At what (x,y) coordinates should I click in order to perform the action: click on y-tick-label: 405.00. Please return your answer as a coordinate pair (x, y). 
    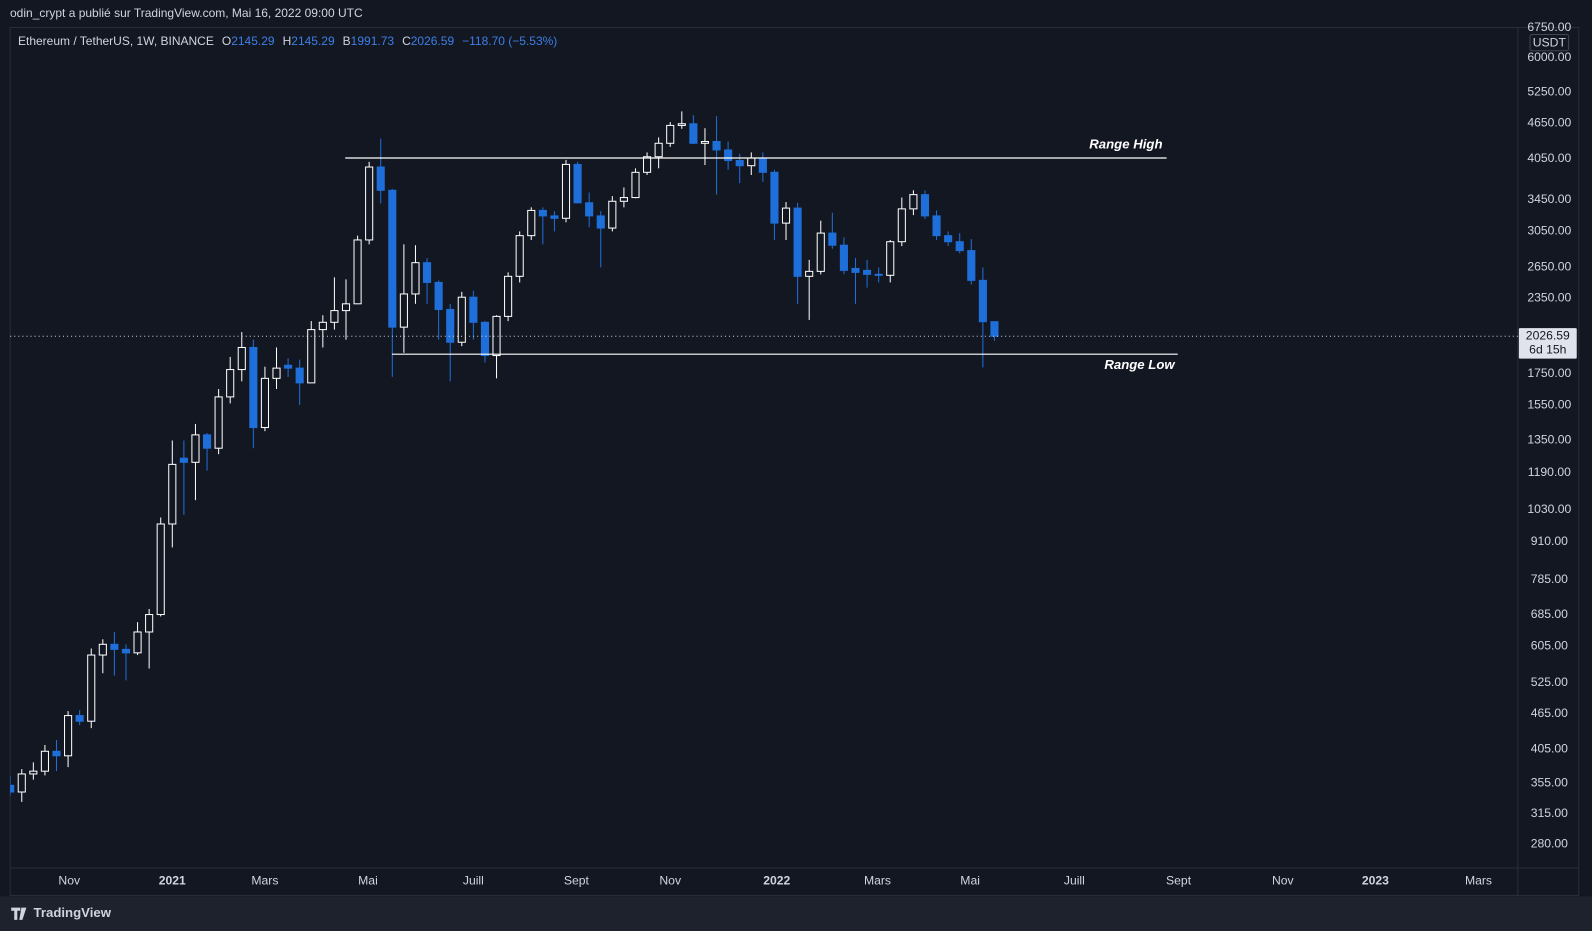
    Looking at the image, I should click on (1549, 749).